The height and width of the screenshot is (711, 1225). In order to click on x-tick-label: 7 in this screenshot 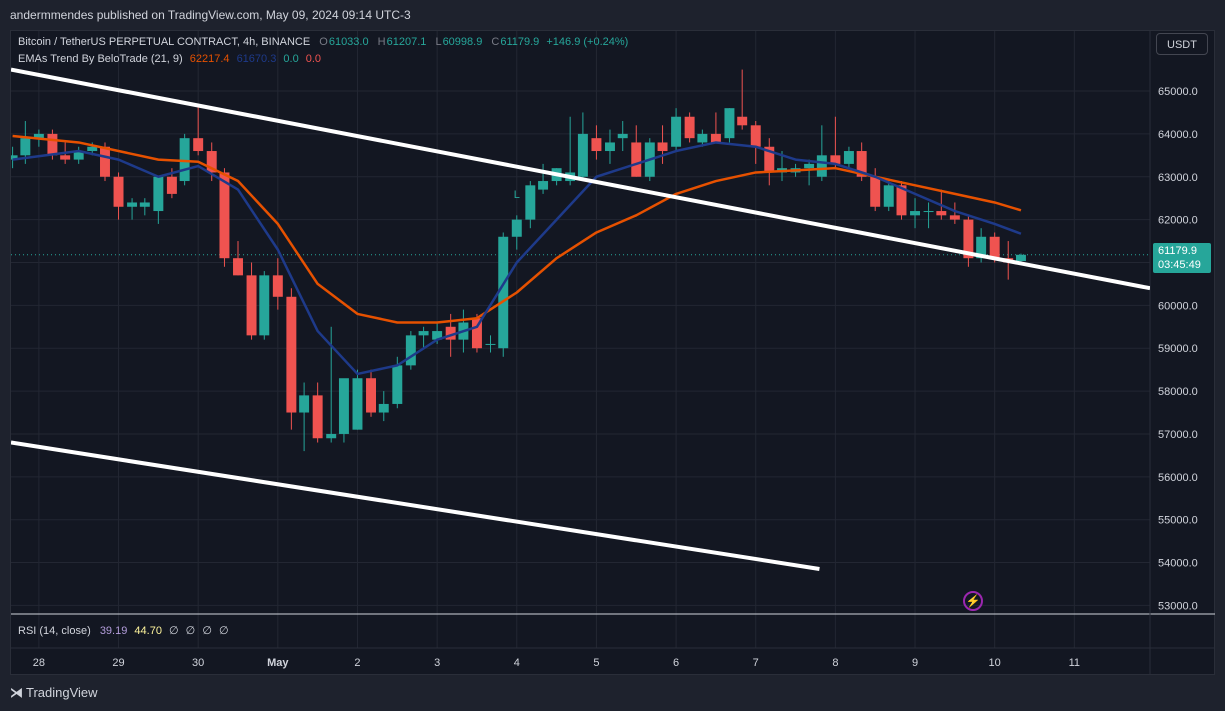, I will do `click(756, 663)`.